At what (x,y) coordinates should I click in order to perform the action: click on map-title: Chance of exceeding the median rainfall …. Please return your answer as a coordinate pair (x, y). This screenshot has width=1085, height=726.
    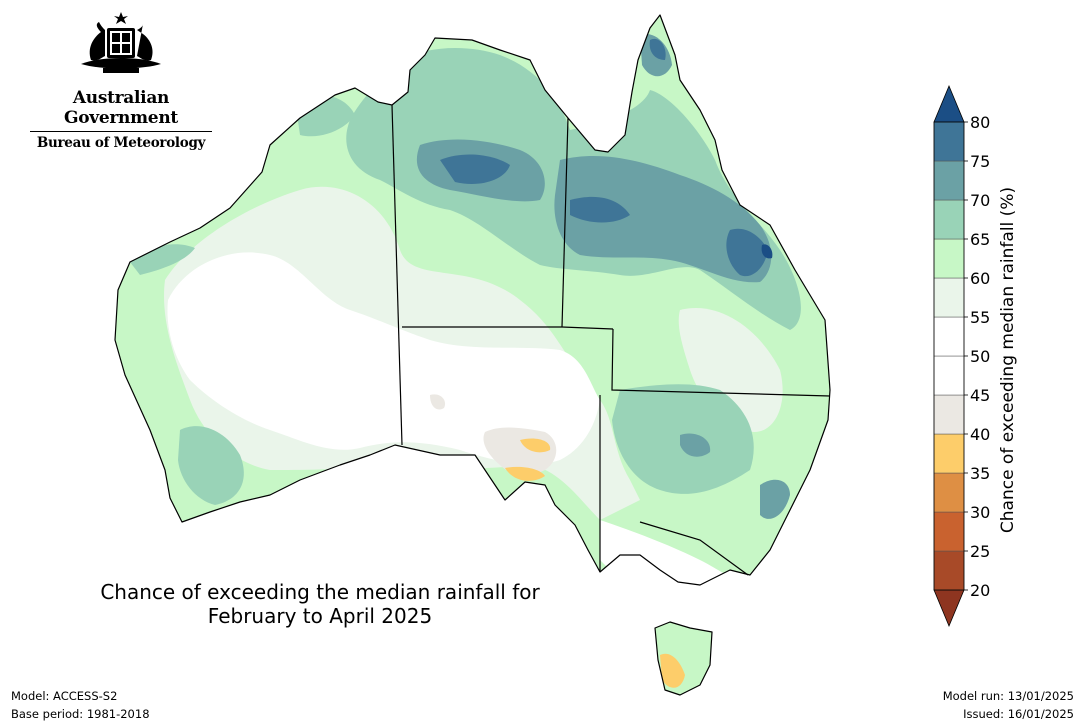
    Looking at the image, I should click on (320, 604).